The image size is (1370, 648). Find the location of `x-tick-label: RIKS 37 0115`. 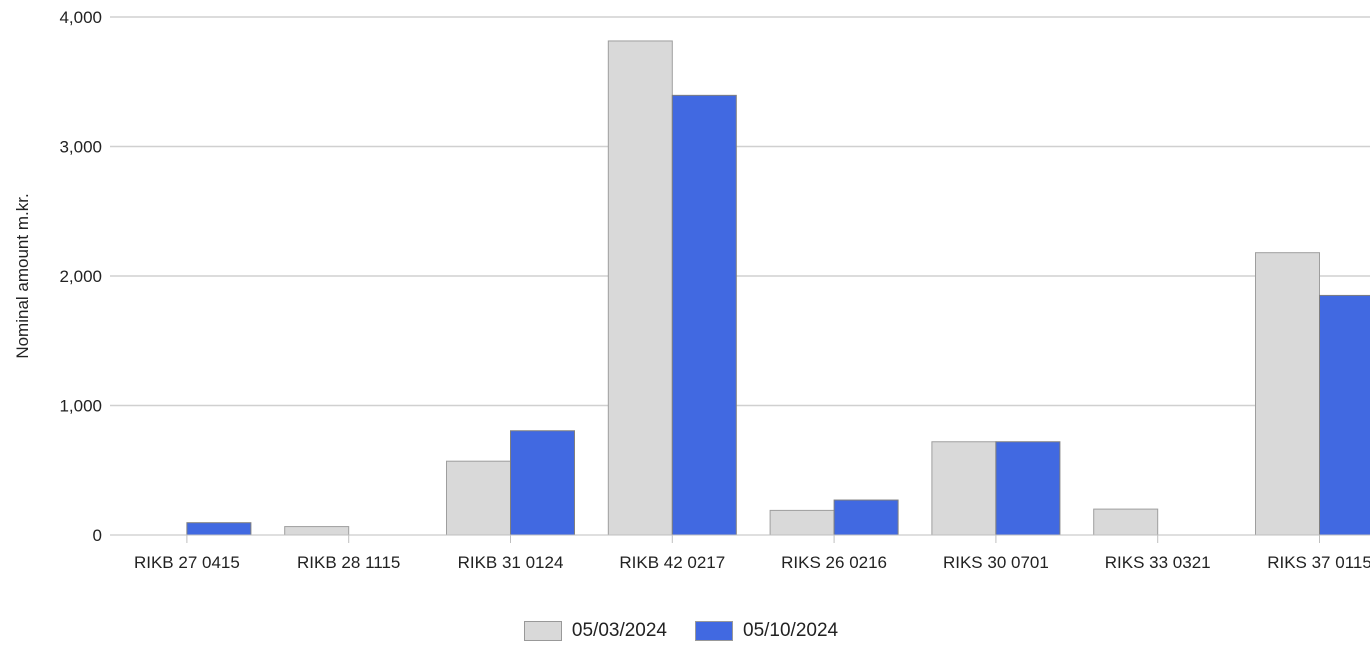

x-tick-label: RIKS 37 0115 is located at coordinates (1318, 562).